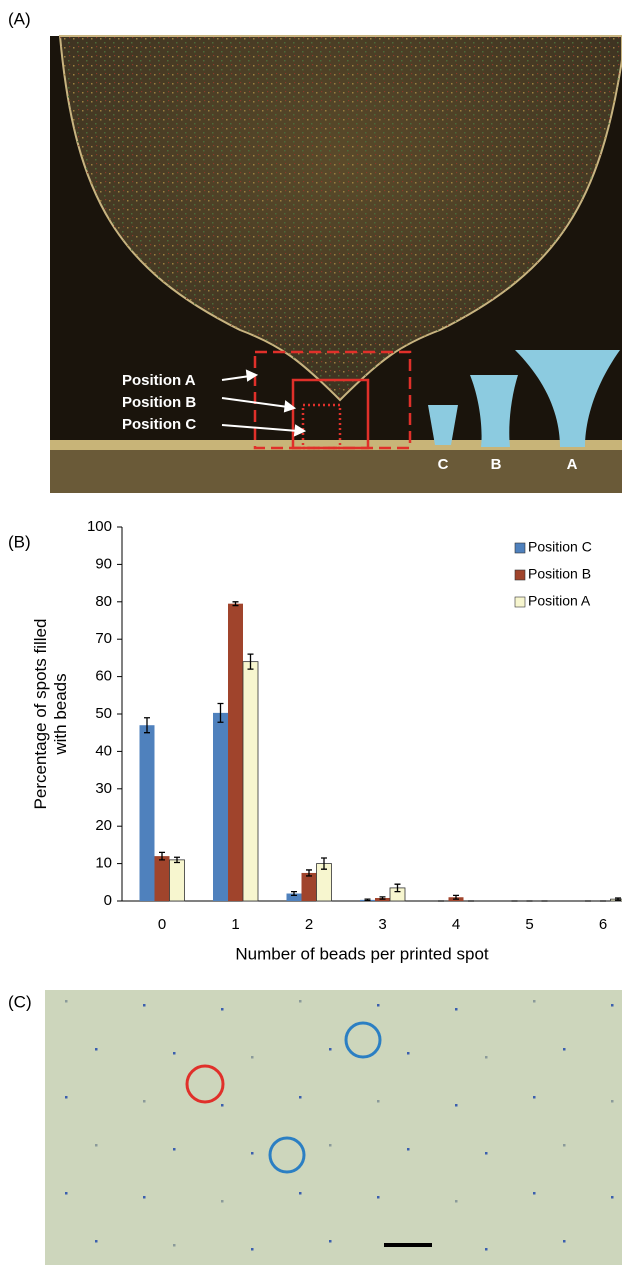 The image size is (622, 1270). Describe the element at coordinates (20, 1001) in the screenshot. I see `panel-label: (C)` at that location.